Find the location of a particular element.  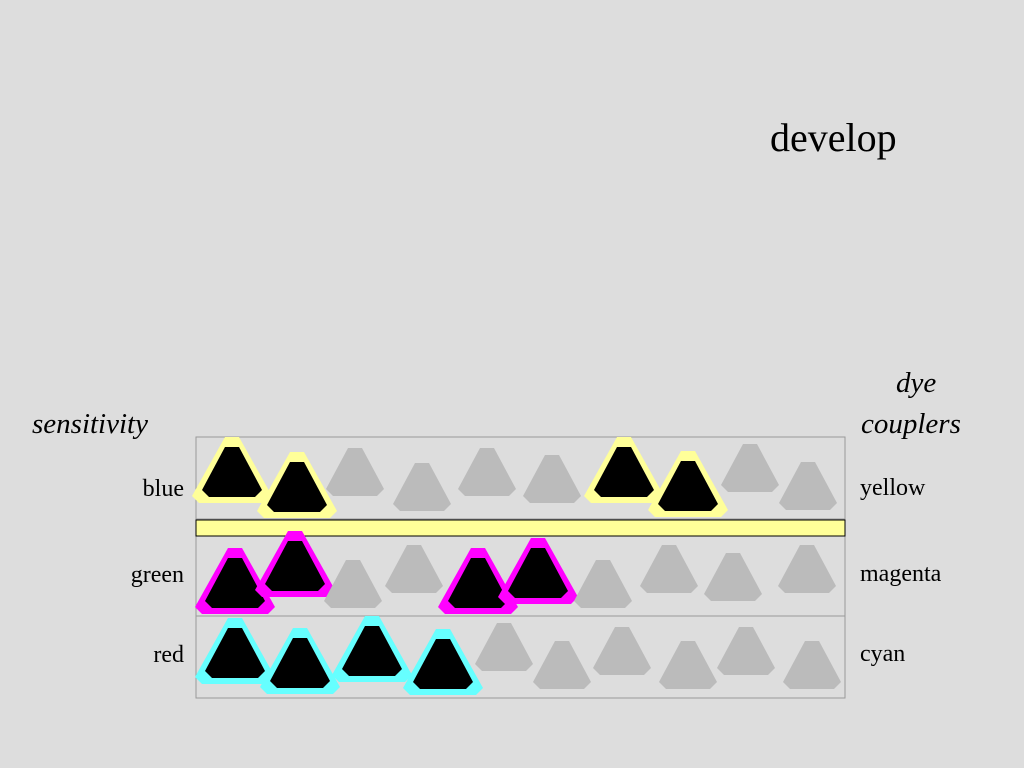

yellow-filter-layer is located at coordinates (520, 528).